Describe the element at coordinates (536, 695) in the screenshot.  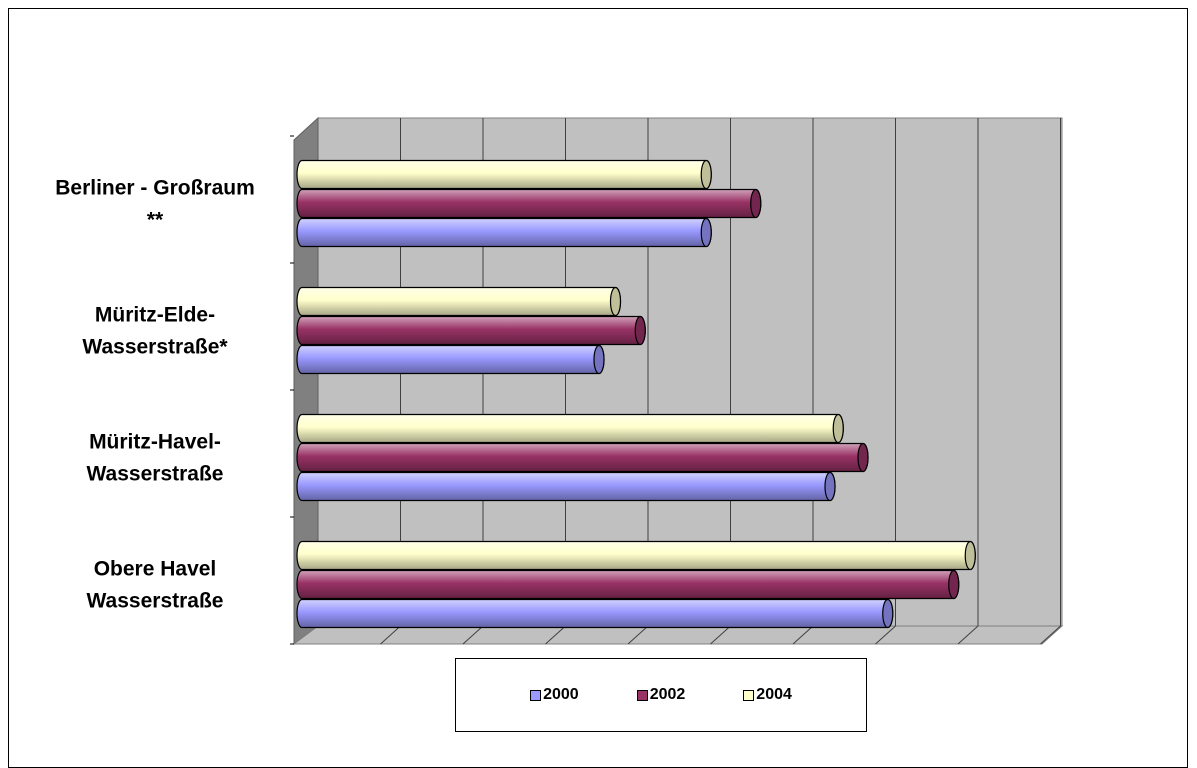
I see `legend-swatch-2000` at that location.